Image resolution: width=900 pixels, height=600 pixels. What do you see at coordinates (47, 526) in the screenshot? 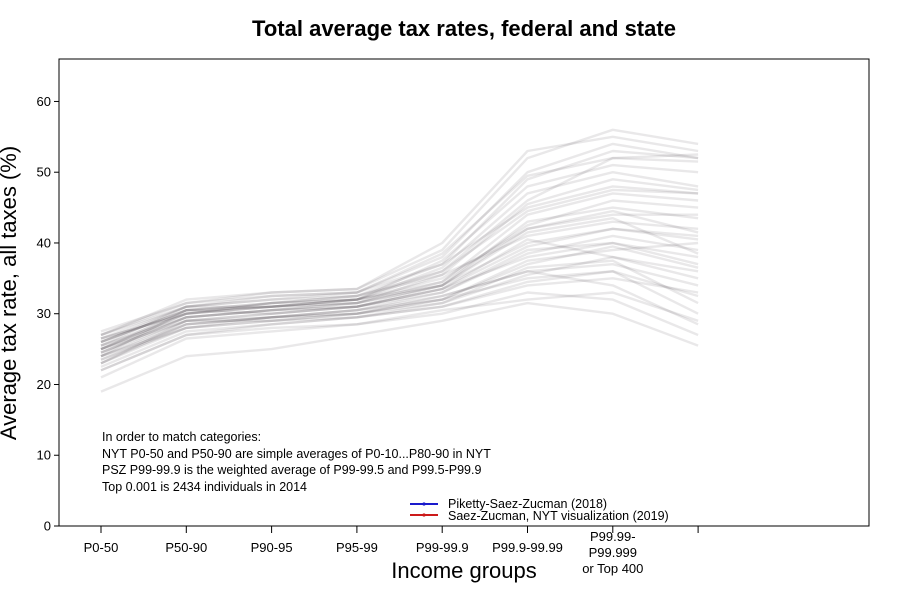
I see `y-tick-label: 0` at bounding box center [47, 526].